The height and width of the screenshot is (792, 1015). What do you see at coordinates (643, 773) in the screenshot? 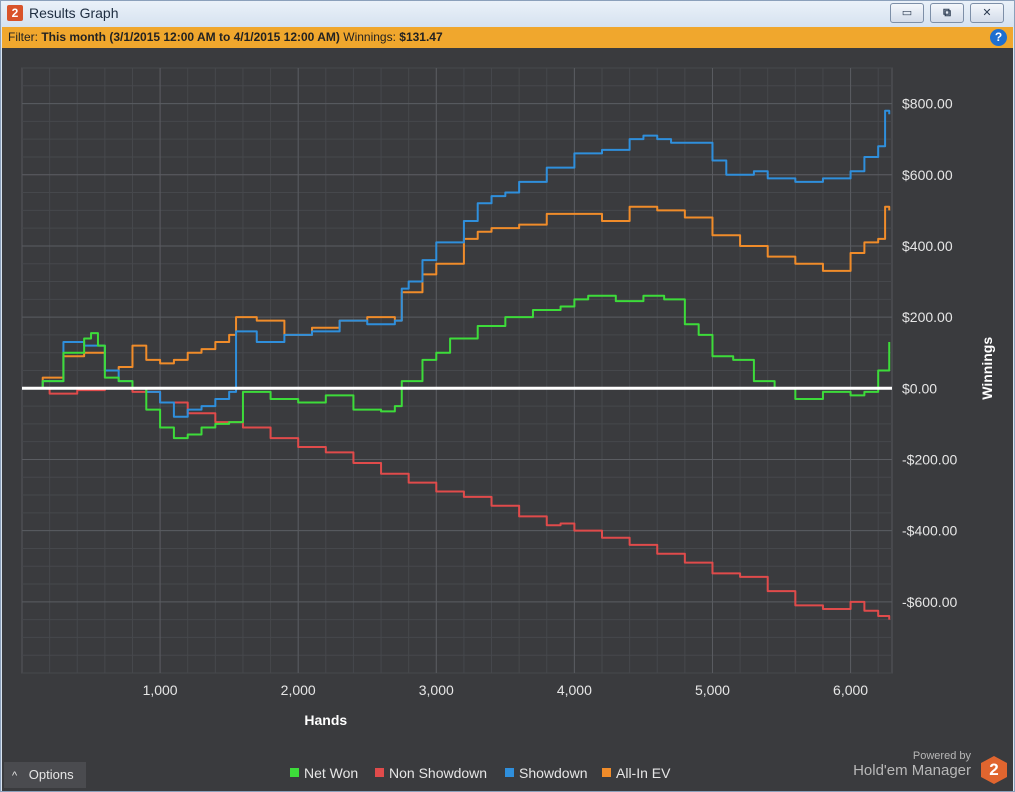
I see `legend-label: All-In EV` at bounding box center [643, 773].